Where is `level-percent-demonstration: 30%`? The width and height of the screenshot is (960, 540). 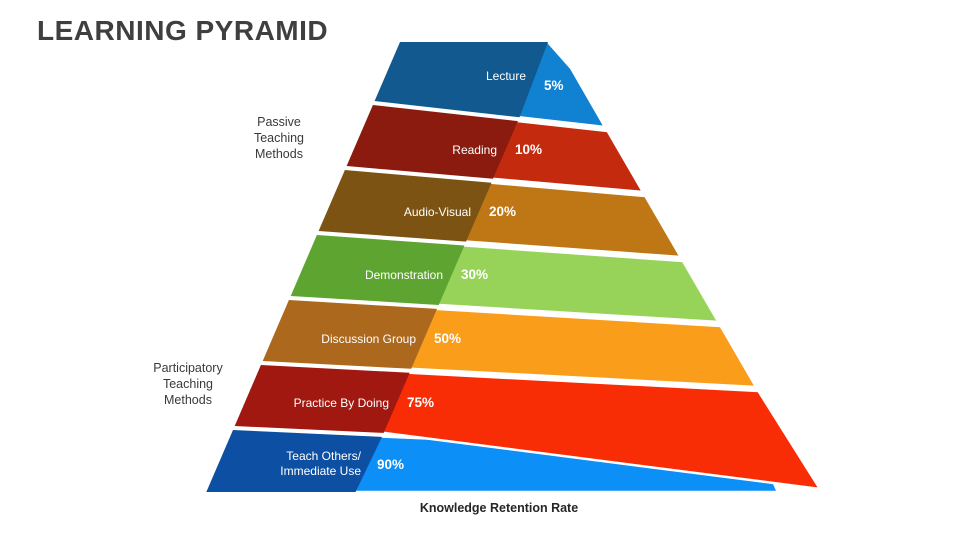 level-percent-demonstration: 30% is located at coordinates (474, 274).